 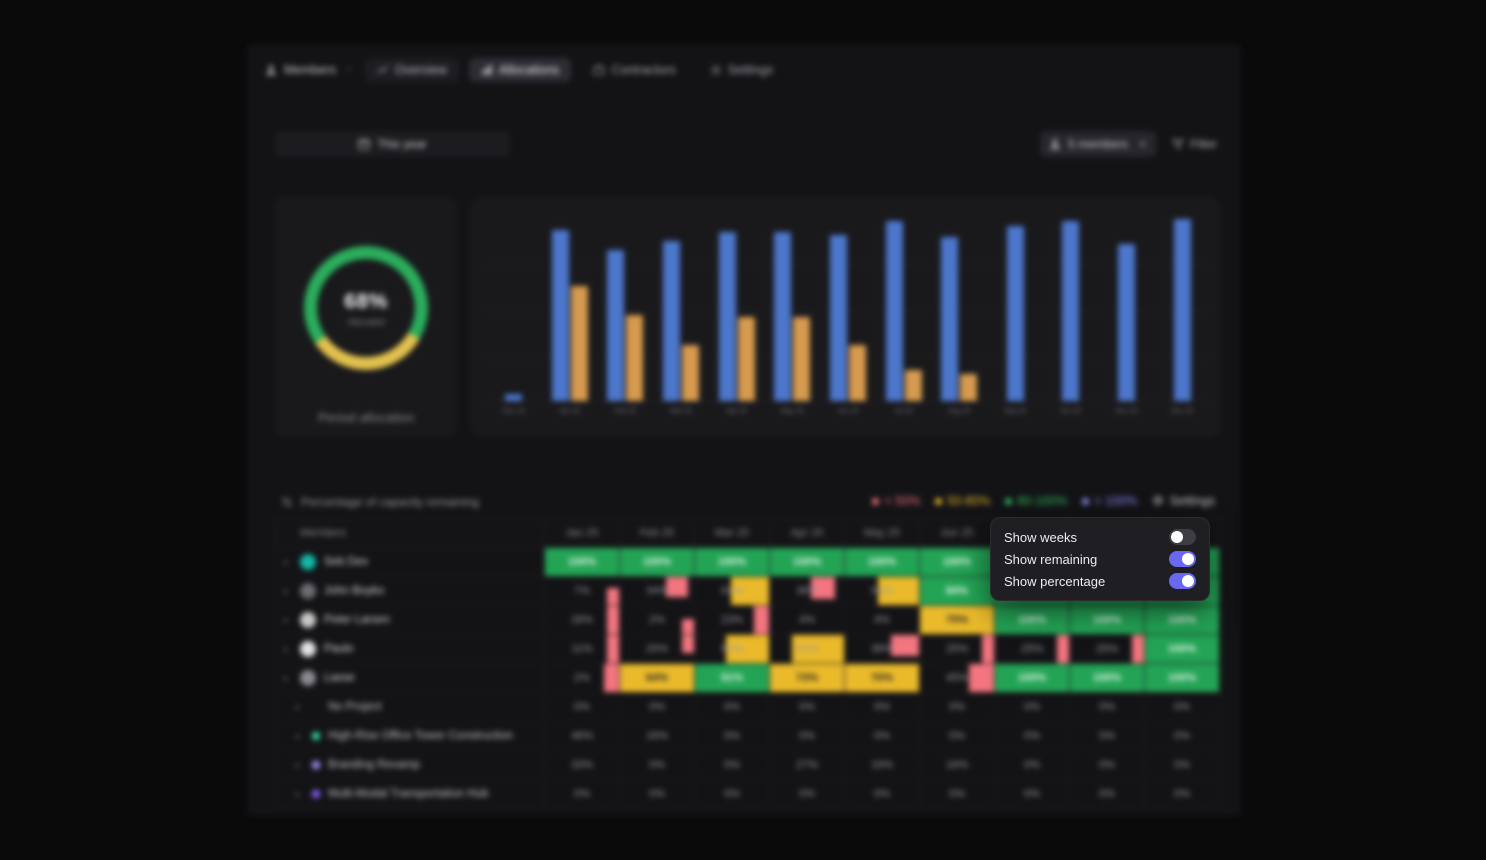 What do you see at coordinates (1182, 581) in the screenshot?
I see `toggle-show-percentage` at bounding box center [1182, 581].